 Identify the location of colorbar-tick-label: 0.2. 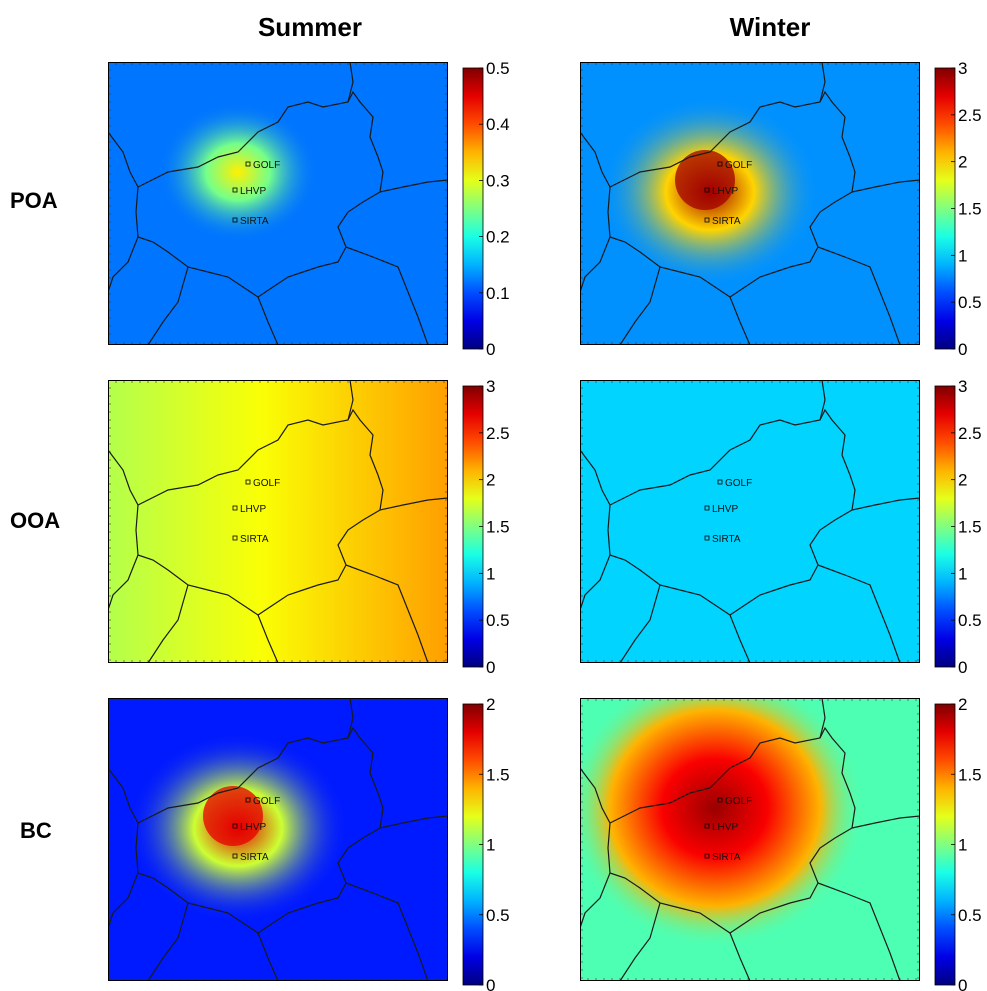
(498, 237).